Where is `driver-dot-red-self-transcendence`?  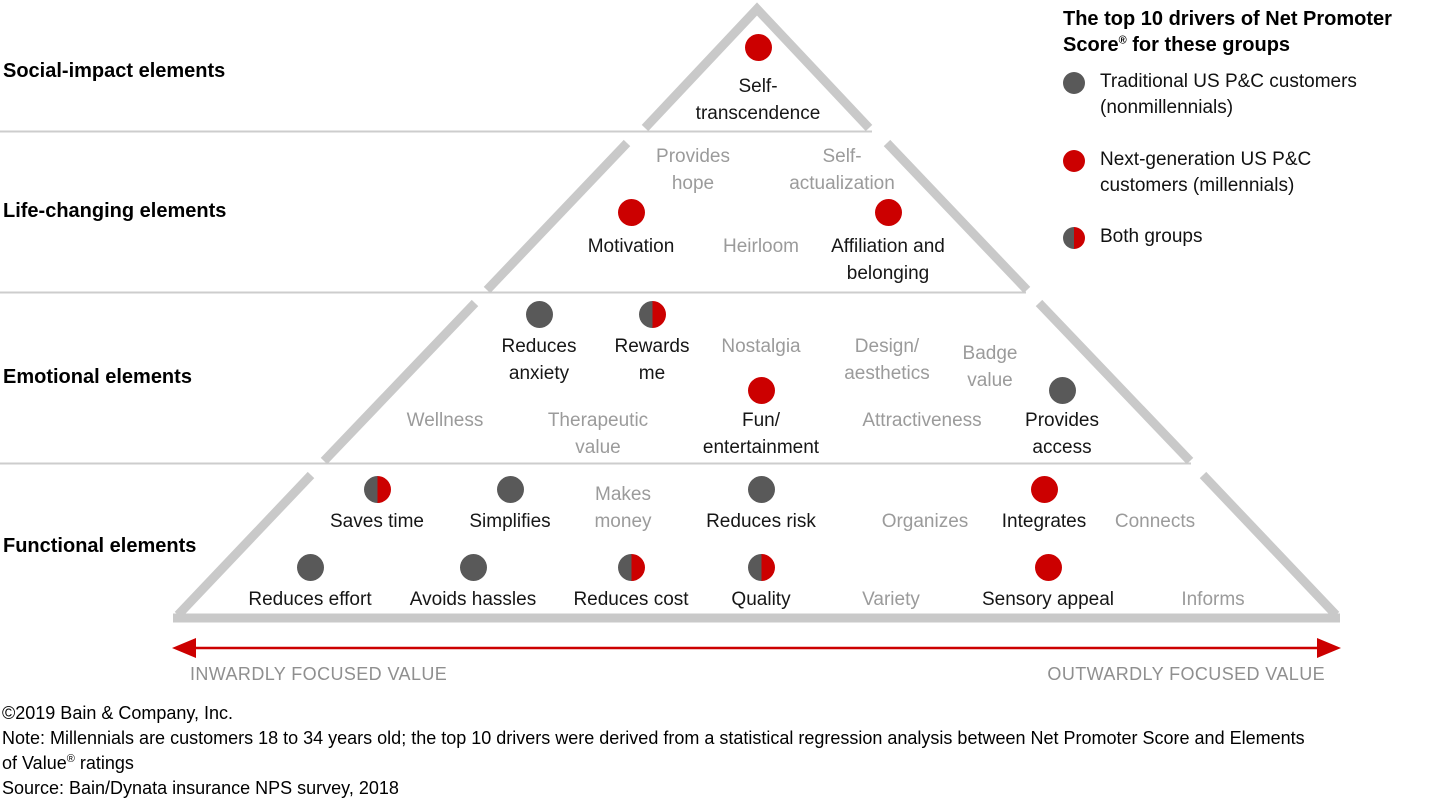
driver-dot-red-self-transcendence is located at coordinates (758, 47).